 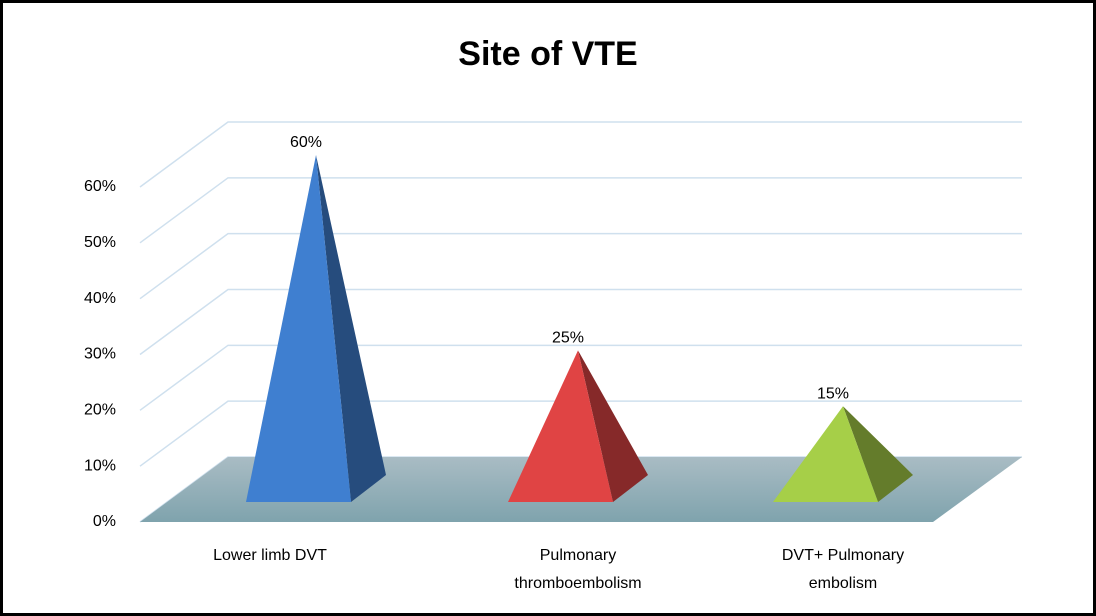 I want to click on y-tick-label: 50%, so click(x=100, y=242).